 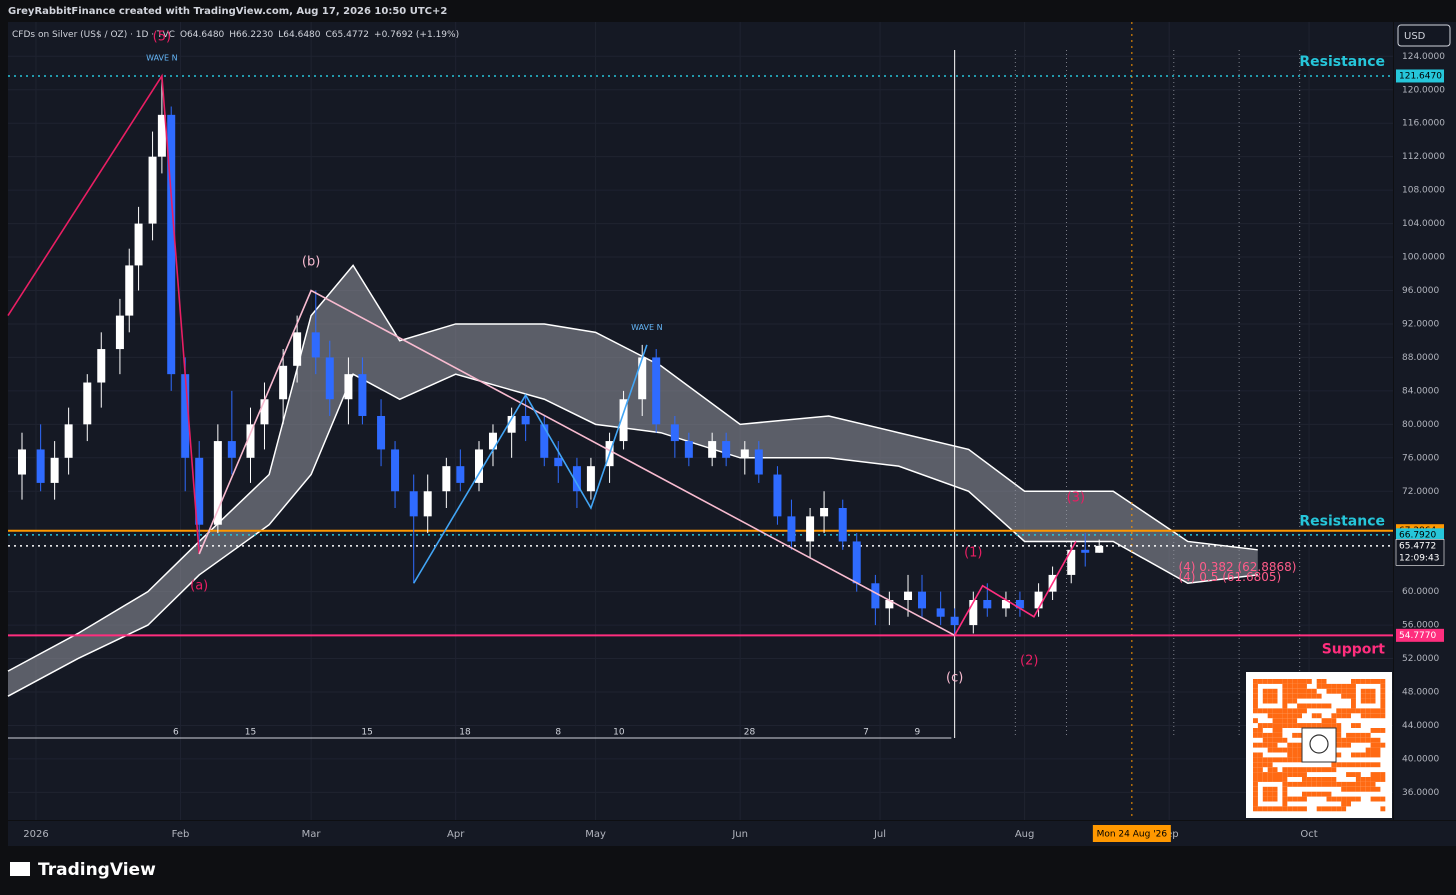 I want to click on x-tick-label: Jul, so click(x=879, y=834).